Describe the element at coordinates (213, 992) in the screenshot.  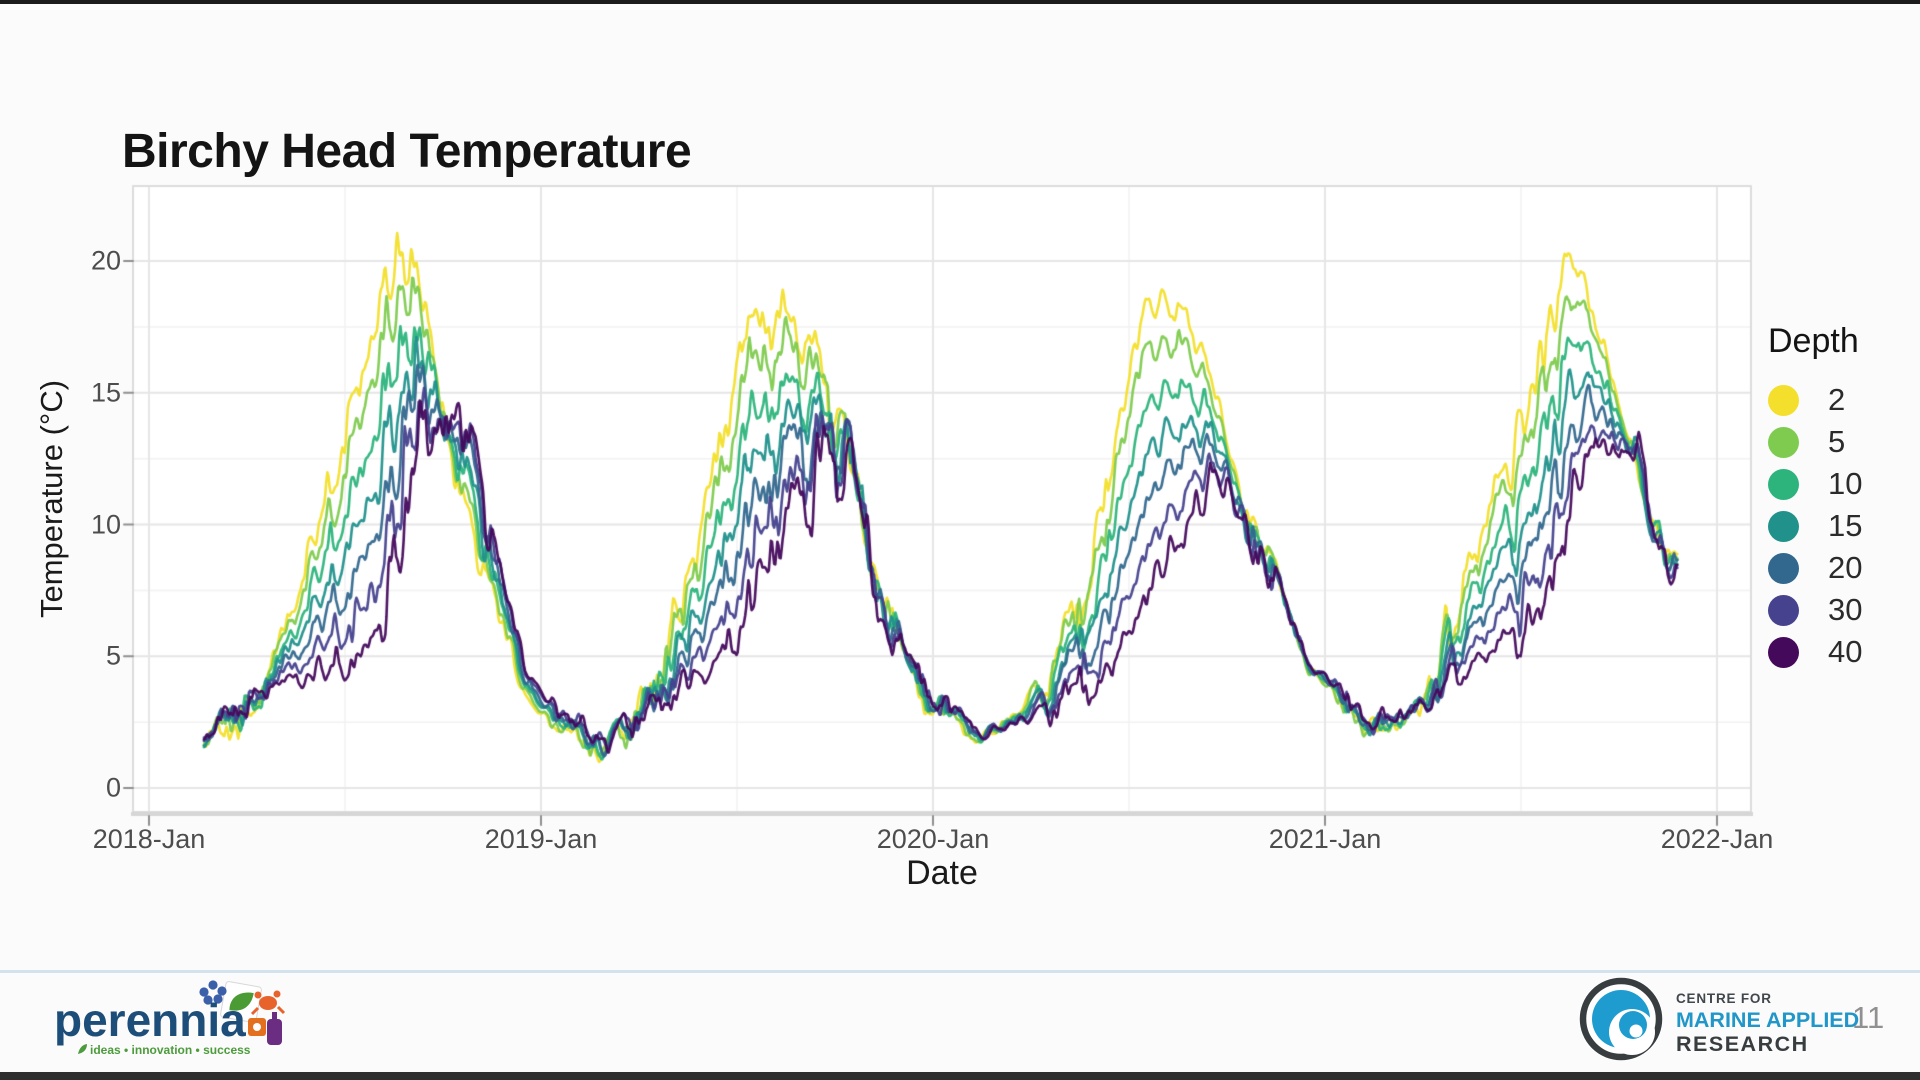
I see `flower-icon` at that location.